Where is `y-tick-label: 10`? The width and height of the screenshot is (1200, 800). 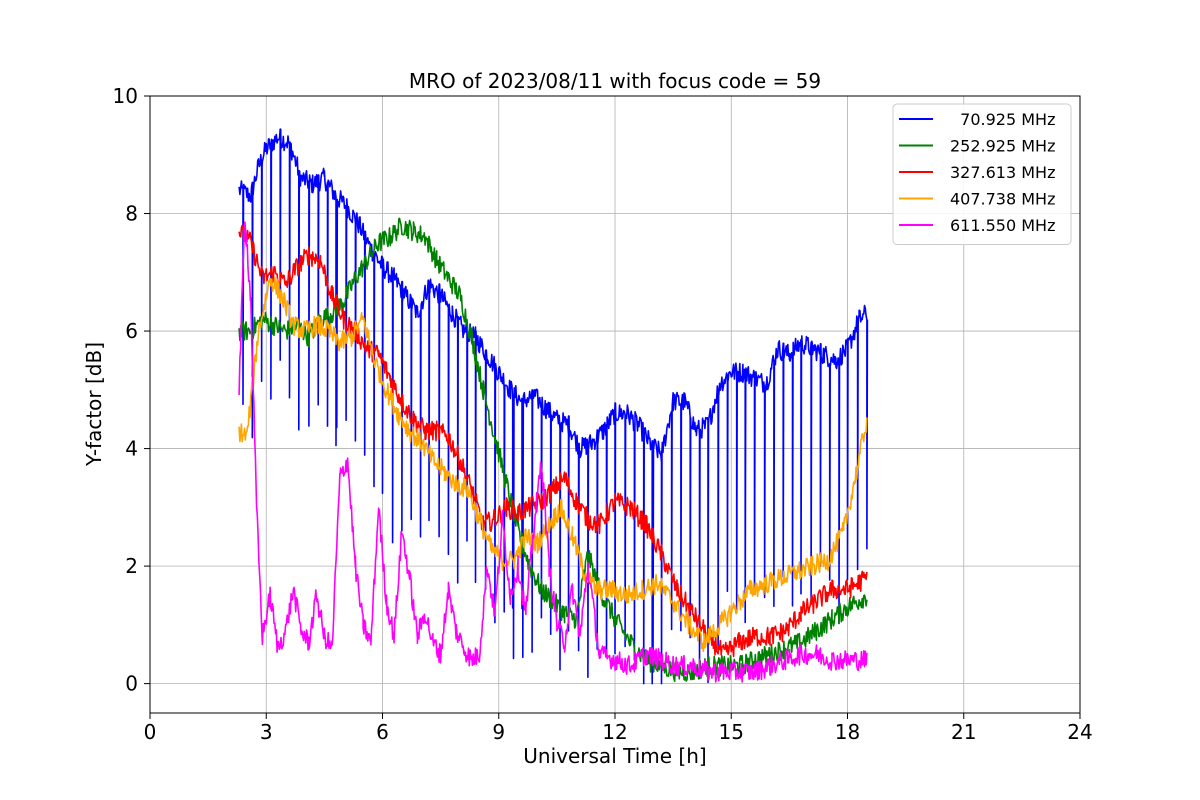 y-tick-label: 10 is located at coordinates (125, 96).